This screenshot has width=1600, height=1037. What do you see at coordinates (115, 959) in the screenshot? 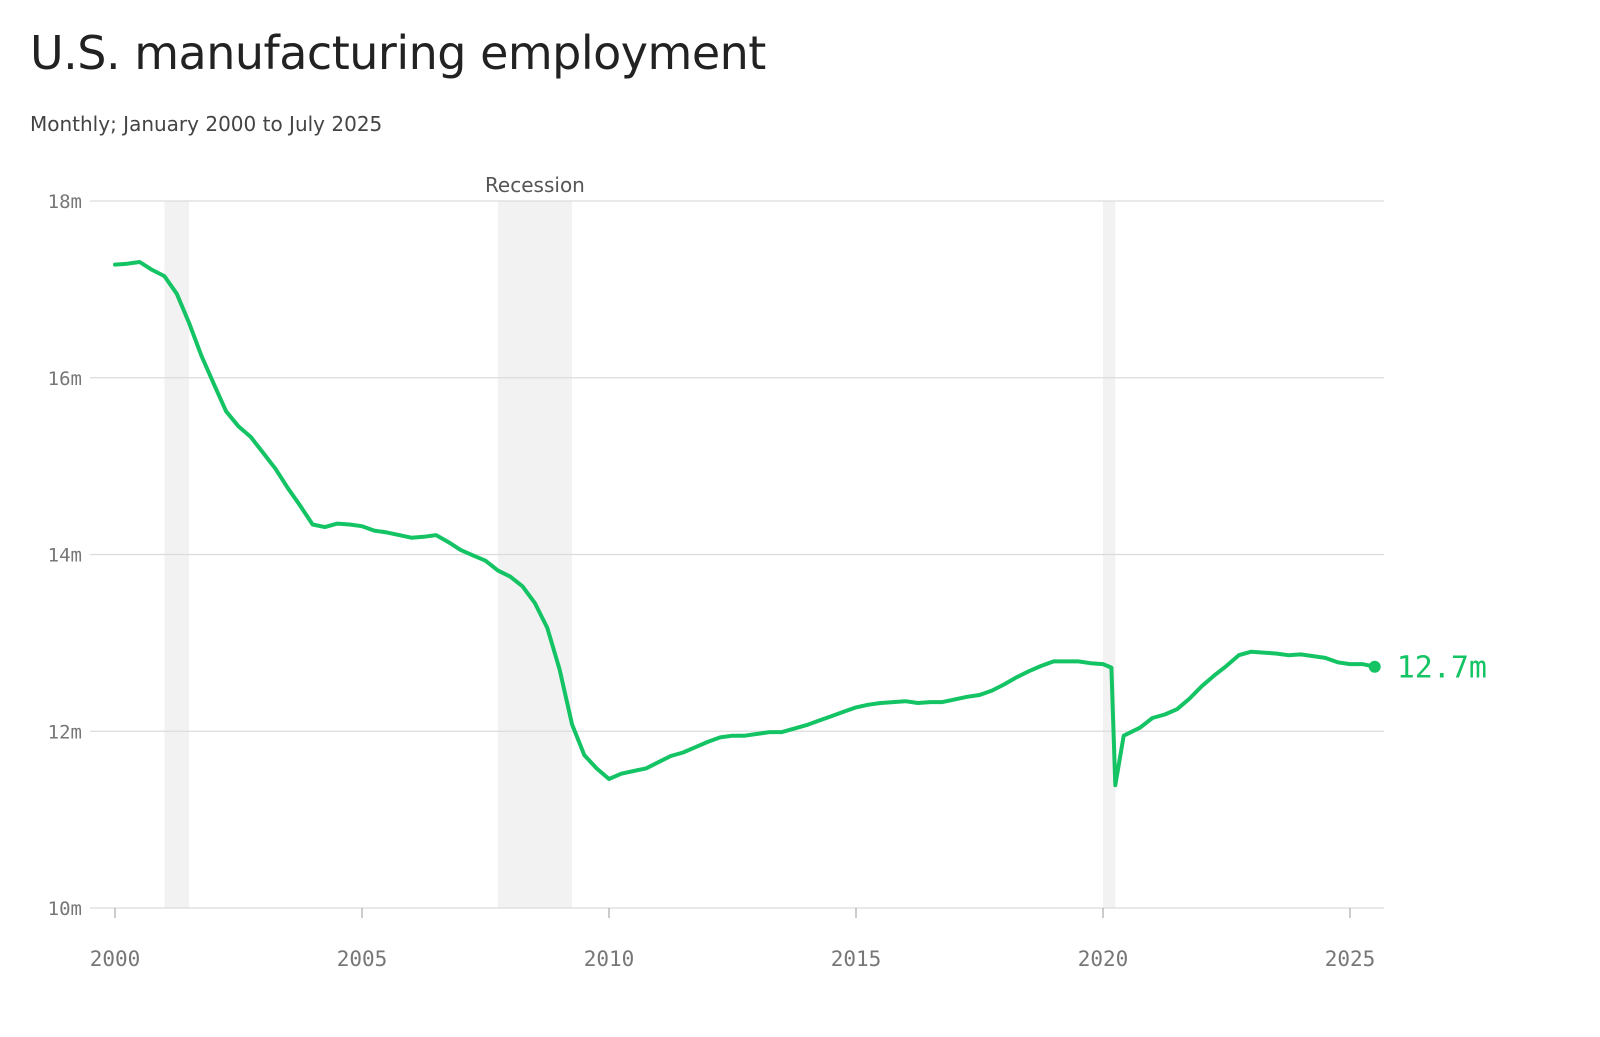
I see `x-tick-label: 2000` at bounding box center [115, 959].